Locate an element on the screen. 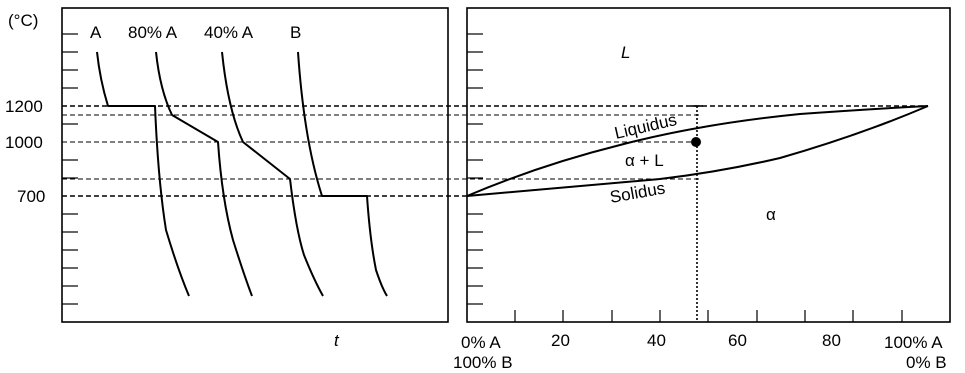  y-tick-1000: 1000 is located at coordinates (24, 142).